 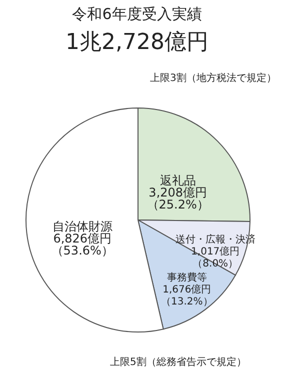 What do you see at coordinates (186, 277) in the screenshot?
I see `slice-label: 事務費等` at bounding box center [186, 277].